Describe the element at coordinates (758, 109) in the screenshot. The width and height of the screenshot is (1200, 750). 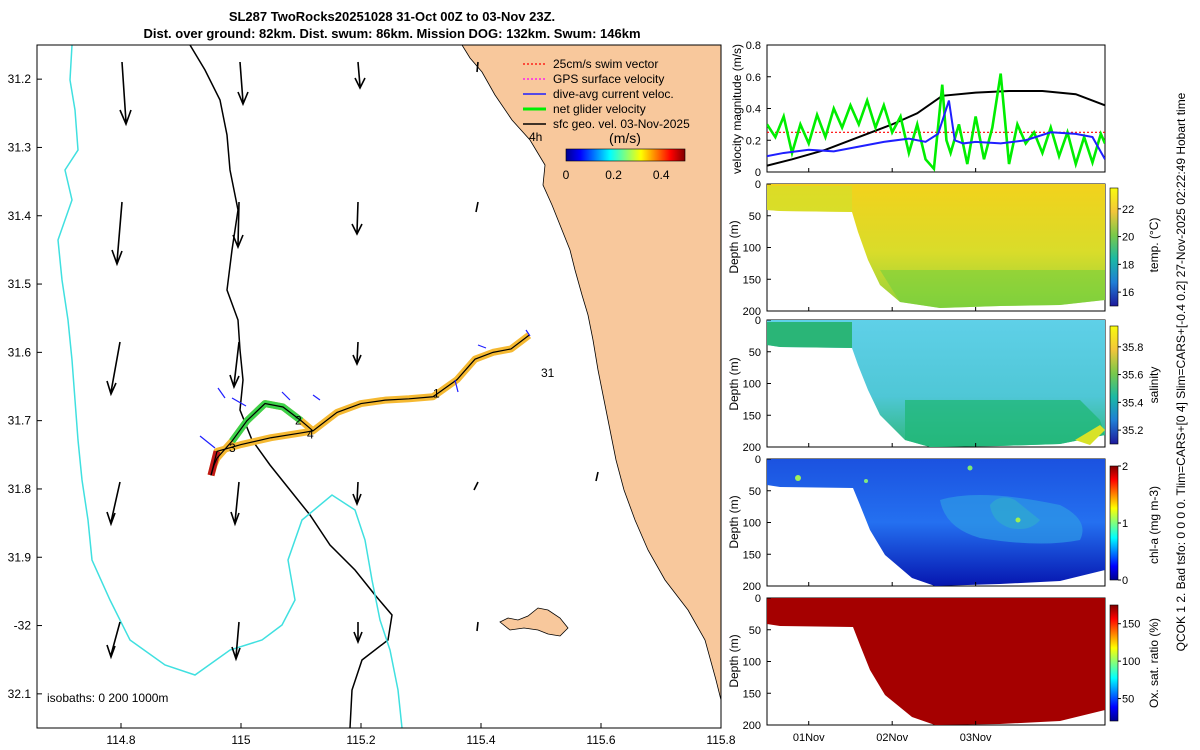
I see `velocity-y-ticks: 0 0.2 0.4 0.6 0.8` at that location.